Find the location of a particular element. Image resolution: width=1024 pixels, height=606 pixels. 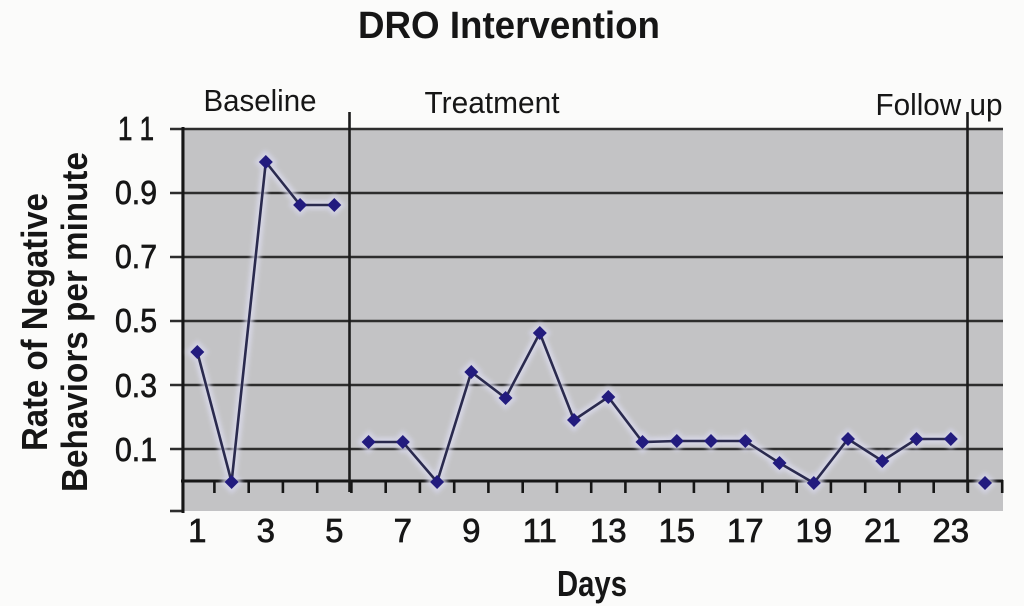

svg-text: Rate of Negative is located at coordinates (34, 322).